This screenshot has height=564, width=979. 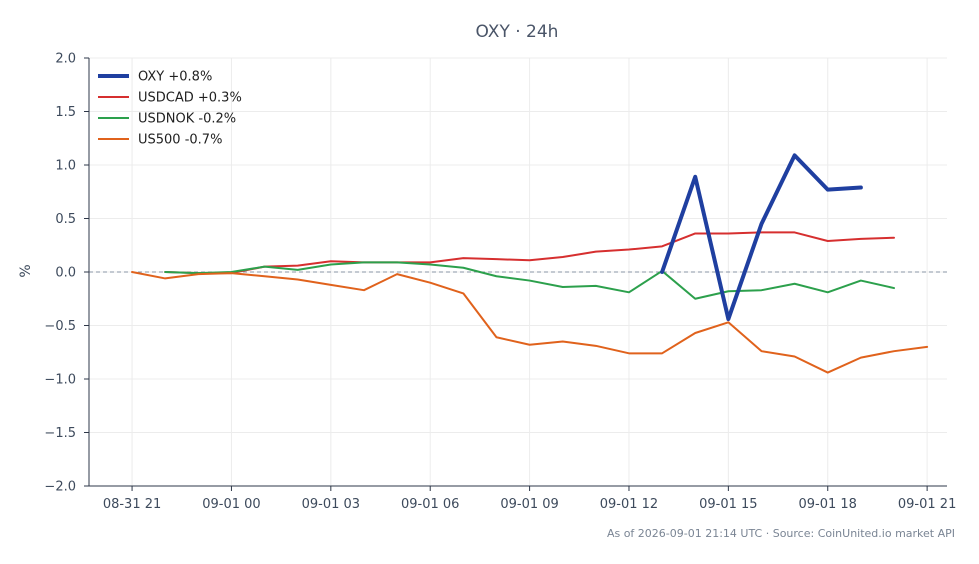 I want to click on legend-label-oxy: OXY +0.8%, so click(x=175, y=77).